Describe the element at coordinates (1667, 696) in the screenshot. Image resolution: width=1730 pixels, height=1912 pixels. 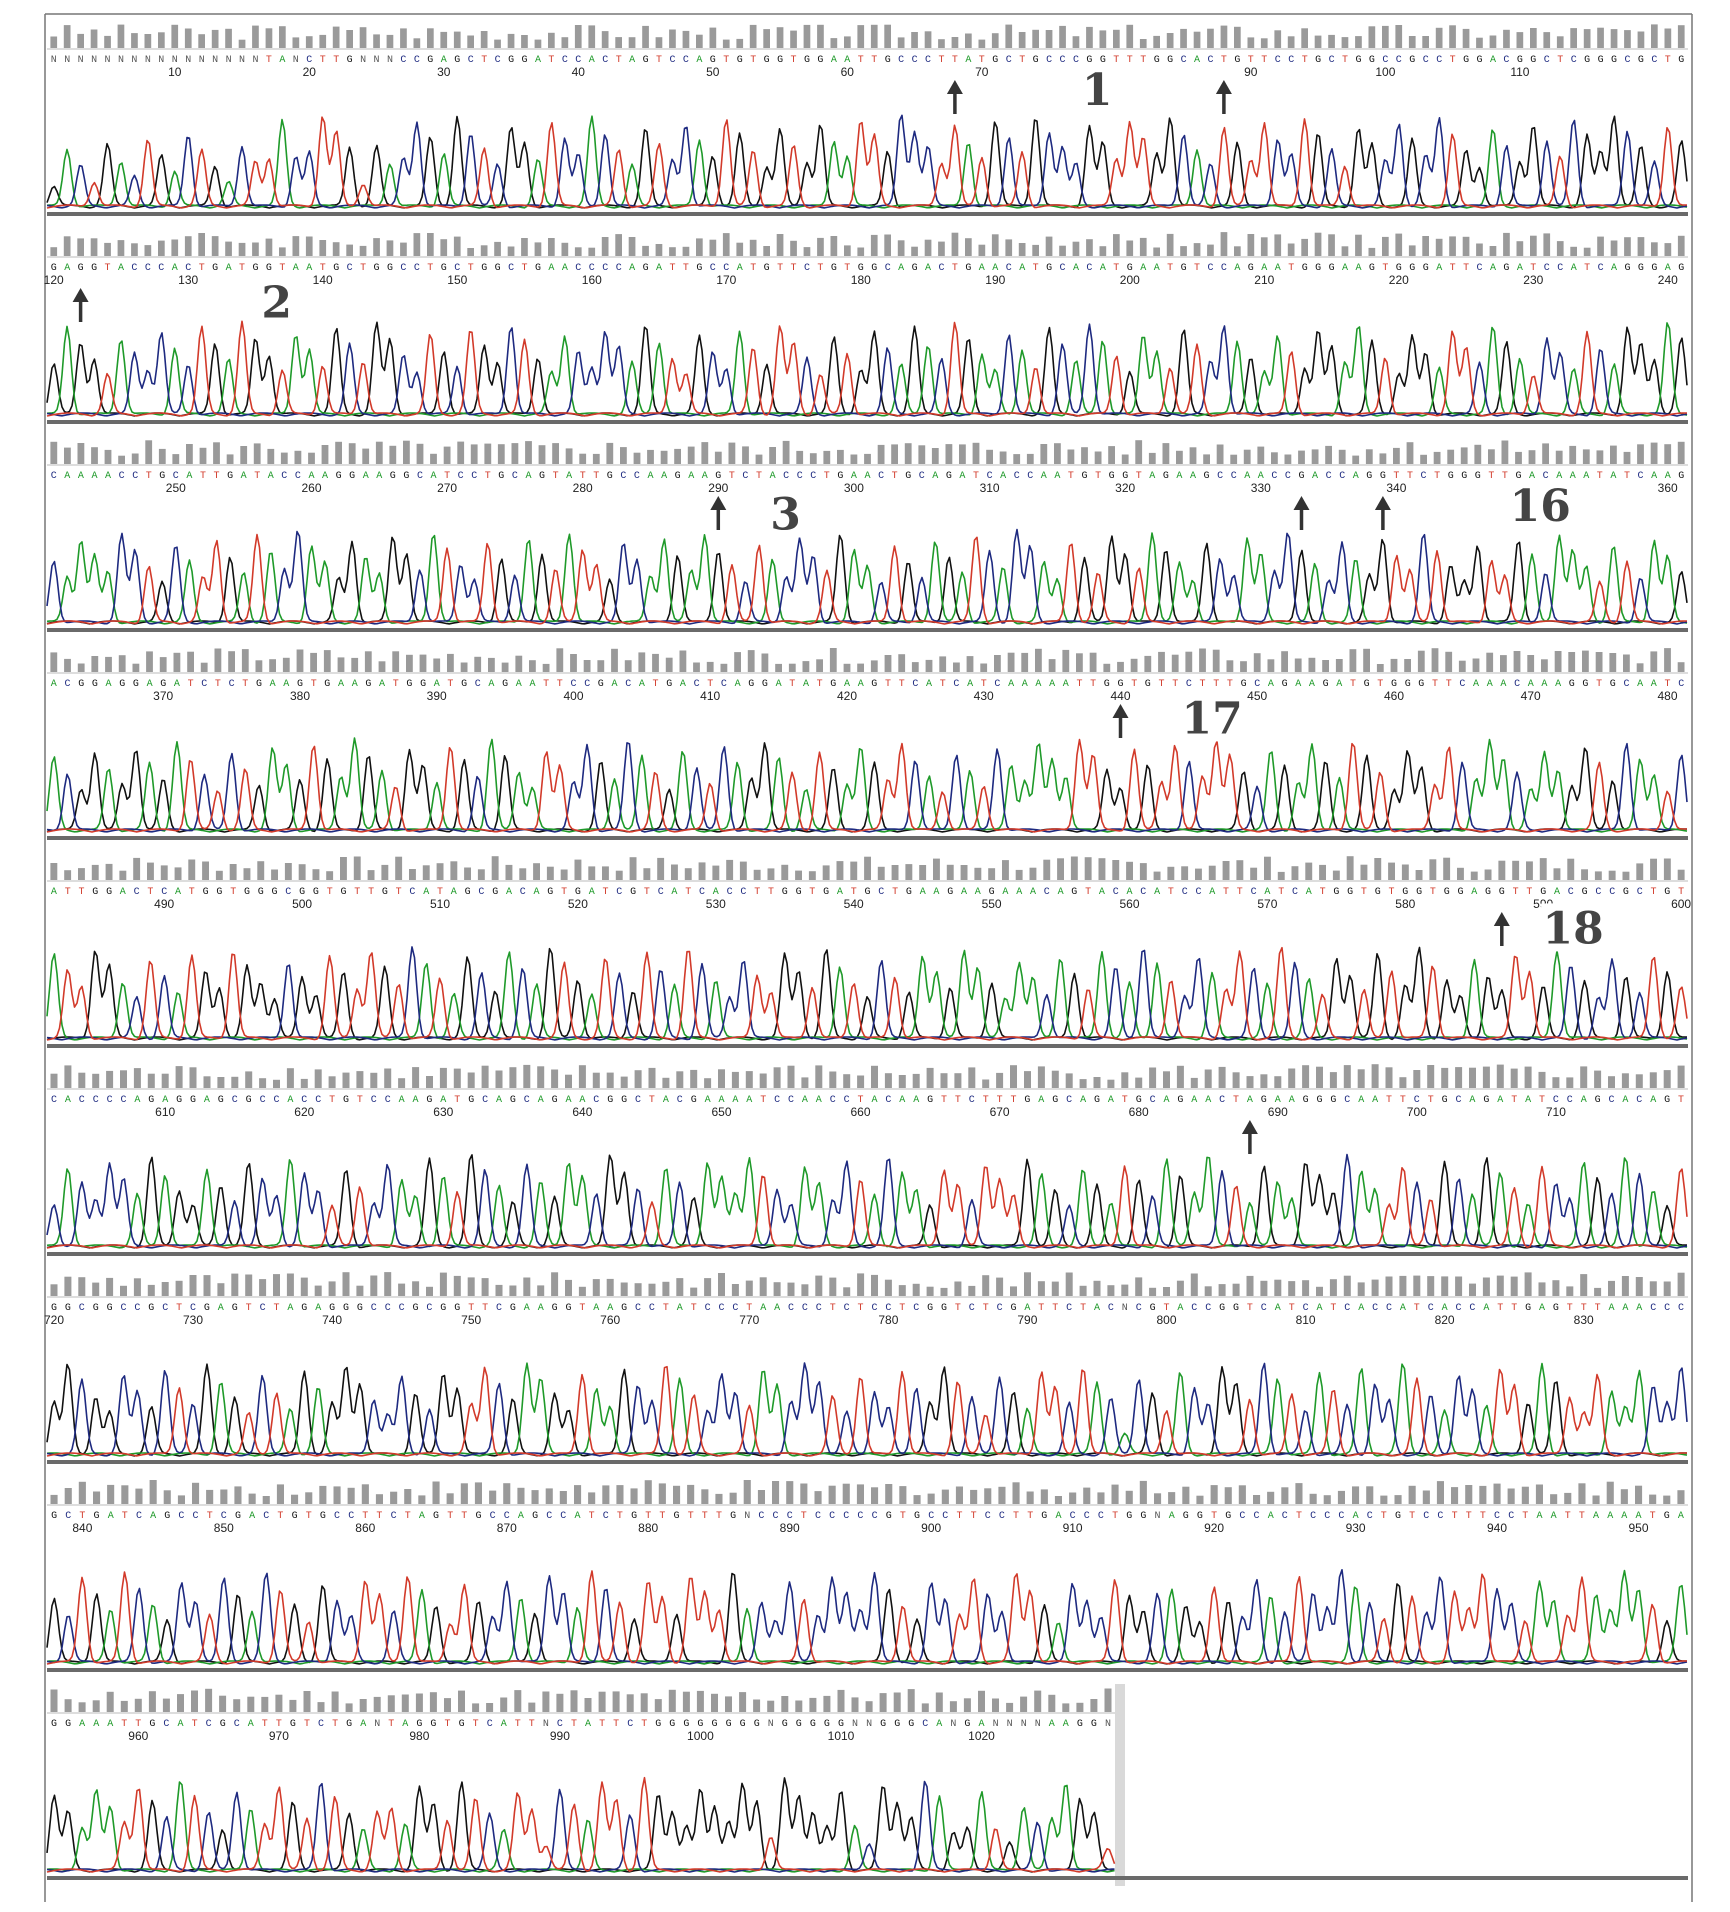
I see `position-label: 480` at that location.